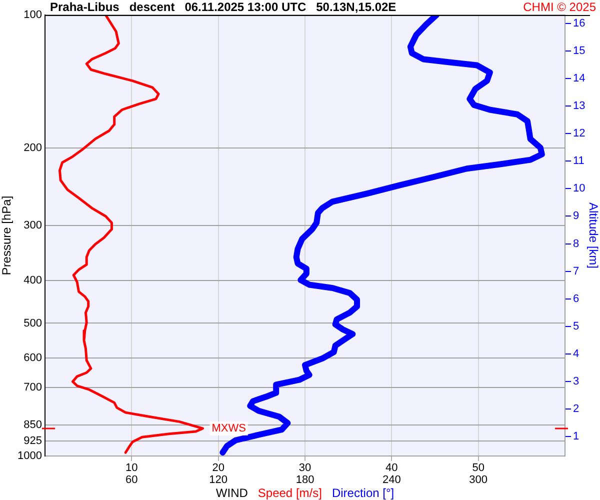  Describe the element at coordinates (576, 244) in the screenshot. I see `y2-tick-label: 8` at that location.